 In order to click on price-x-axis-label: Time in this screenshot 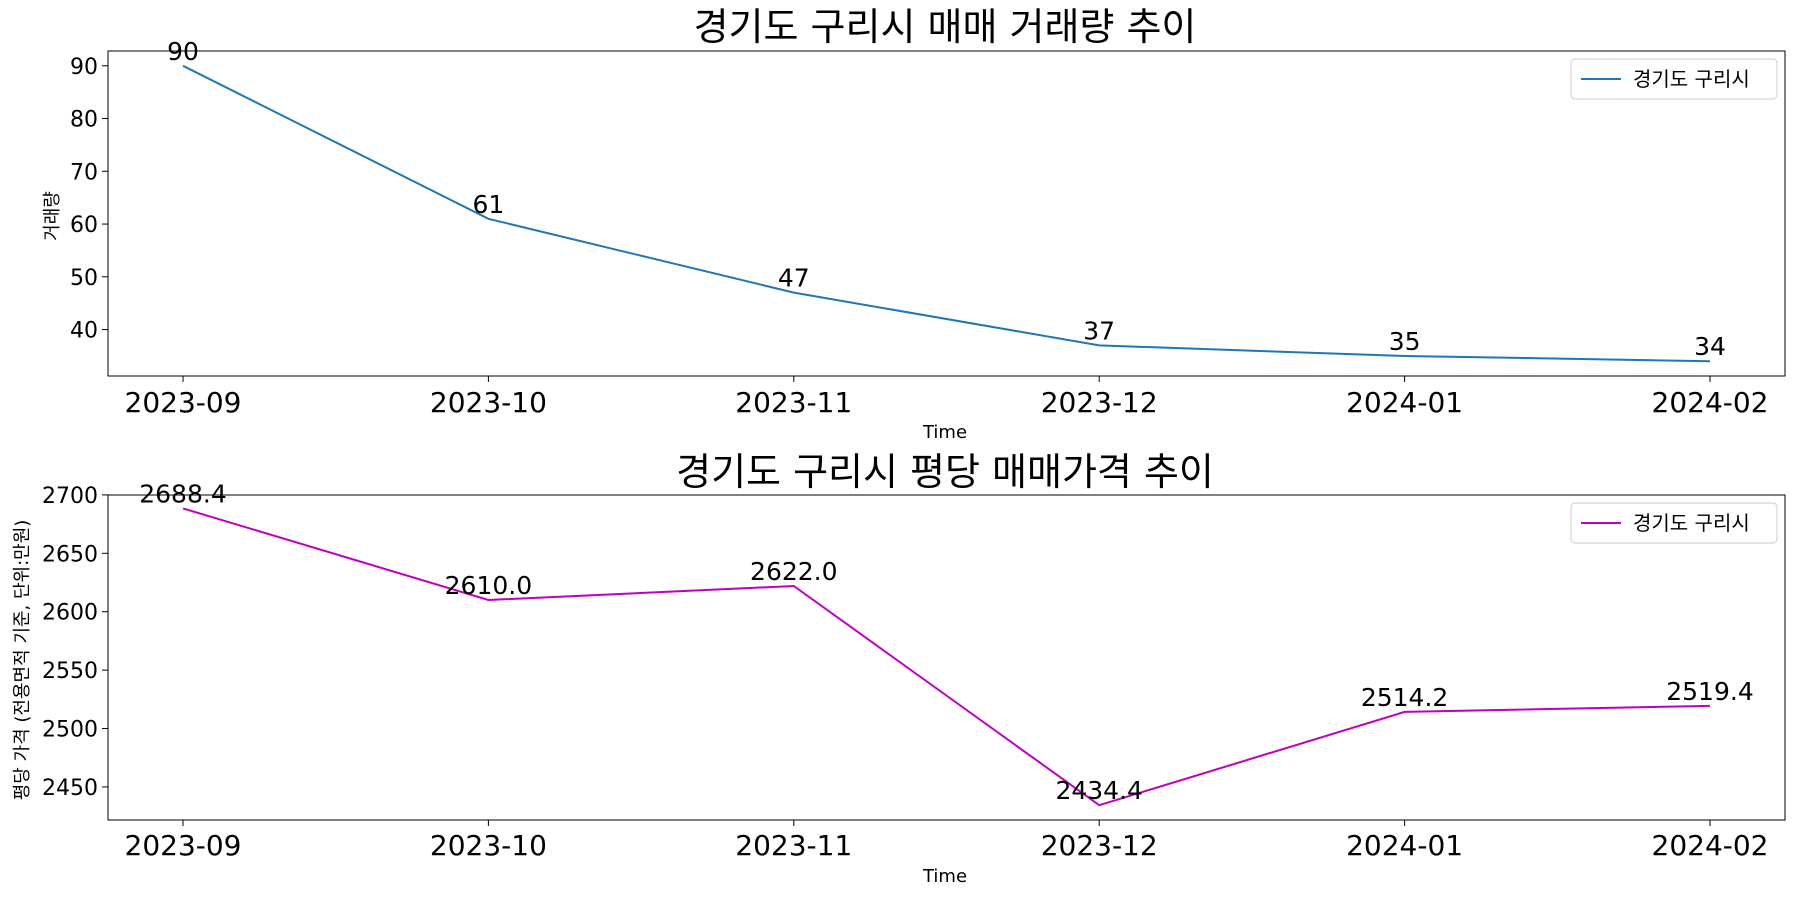, I will do `click(944, 876)`.